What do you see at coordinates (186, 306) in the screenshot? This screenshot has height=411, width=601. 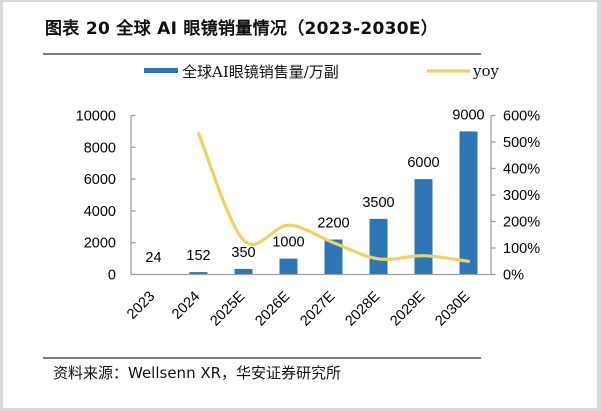 I see `x-axis-category-label: 2024` at bounding box center [186, 306].